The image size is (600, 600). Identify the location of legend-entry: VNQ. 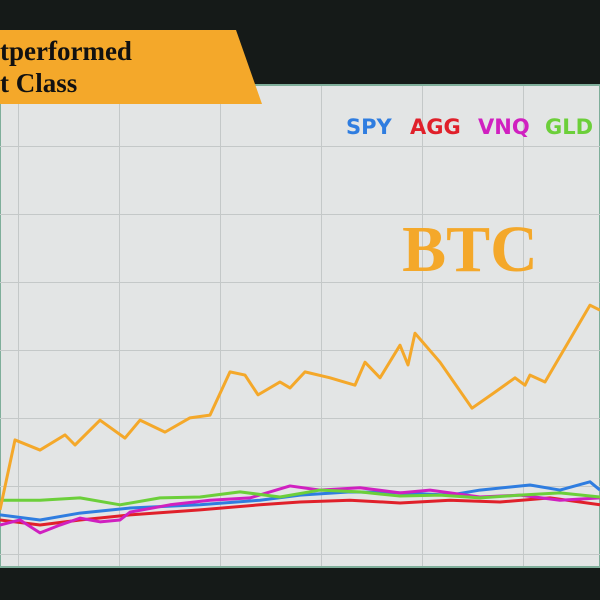
(504, 127).